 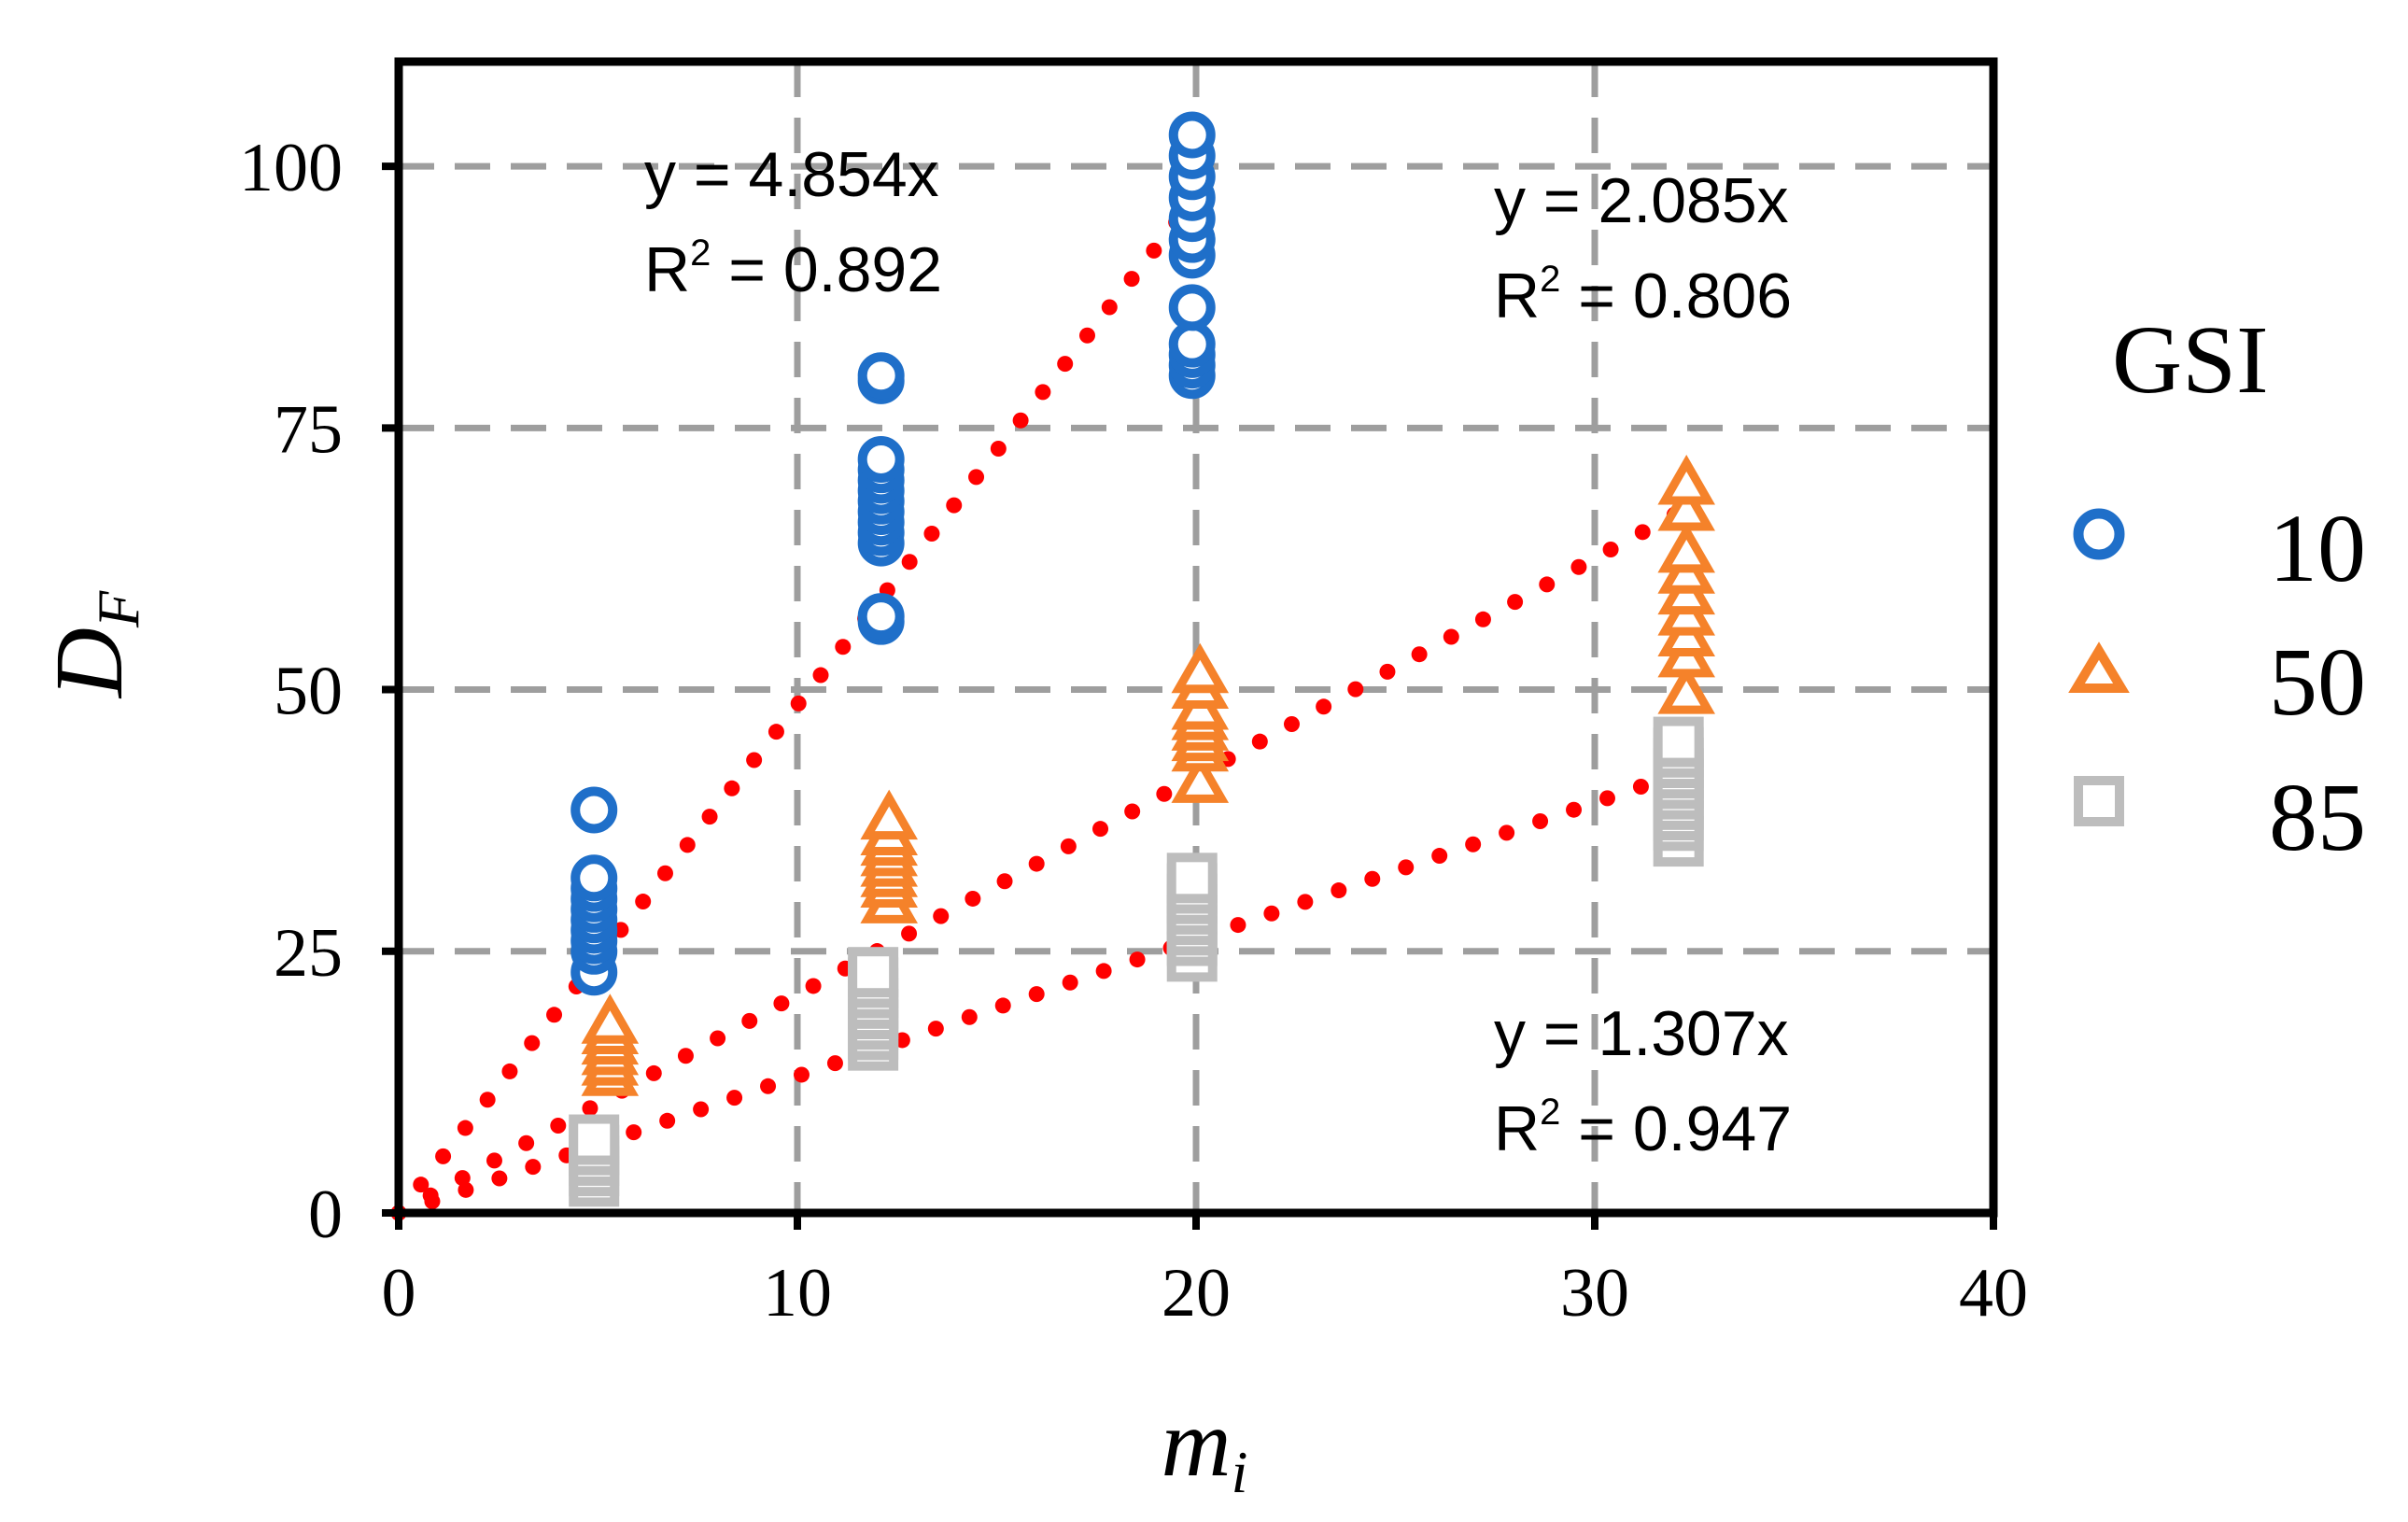 I want to click on y-tick-label: 50, so click(x=308, y=692).